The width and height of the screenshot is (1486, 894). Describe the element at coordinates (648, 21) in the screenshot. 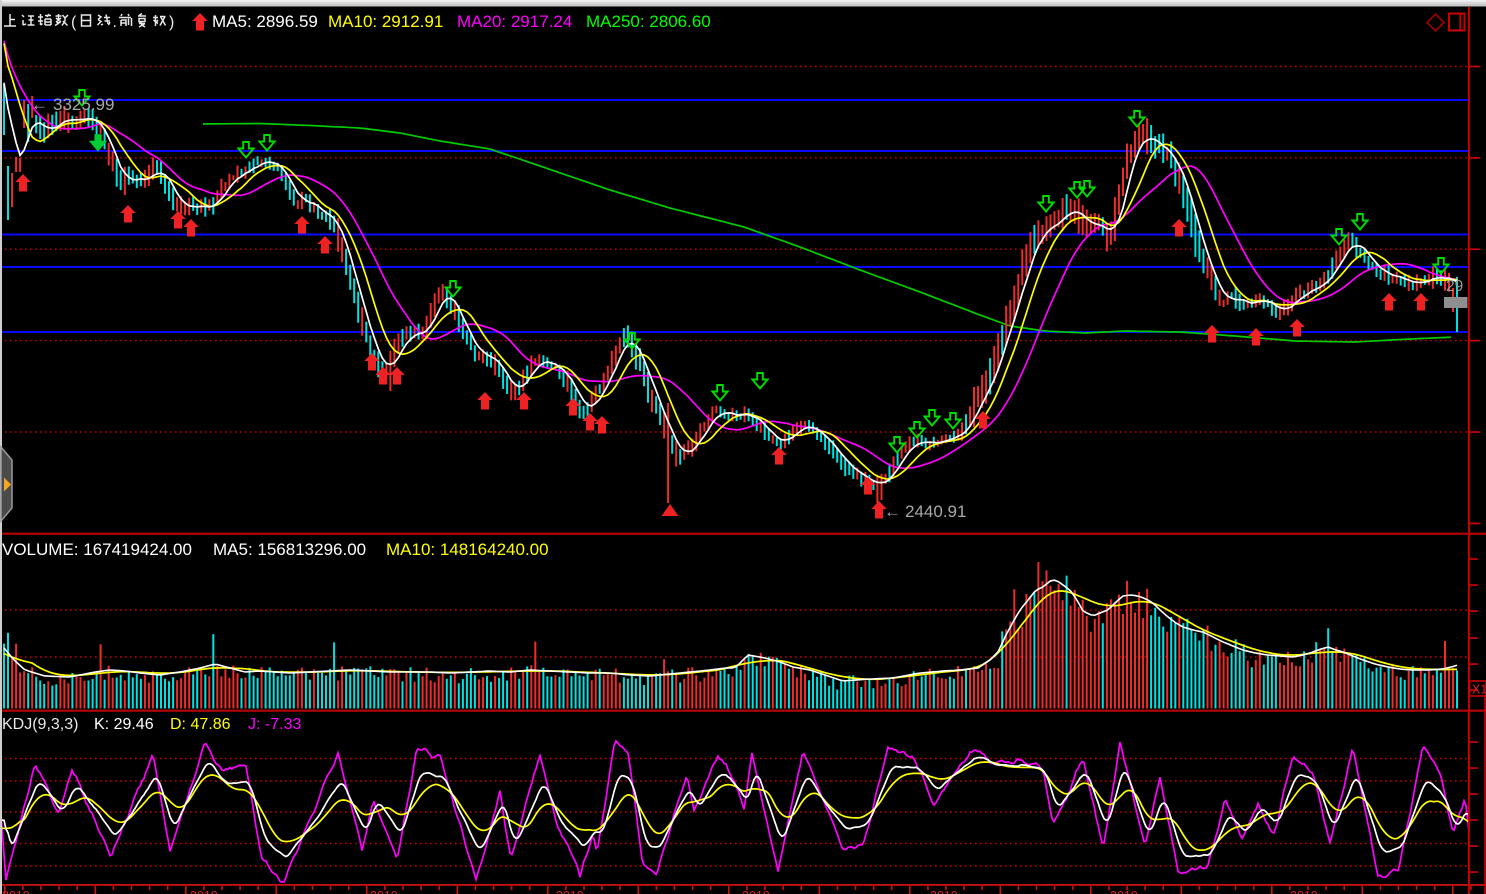

I see `svg-text: MA250: 2806.60` at that location.